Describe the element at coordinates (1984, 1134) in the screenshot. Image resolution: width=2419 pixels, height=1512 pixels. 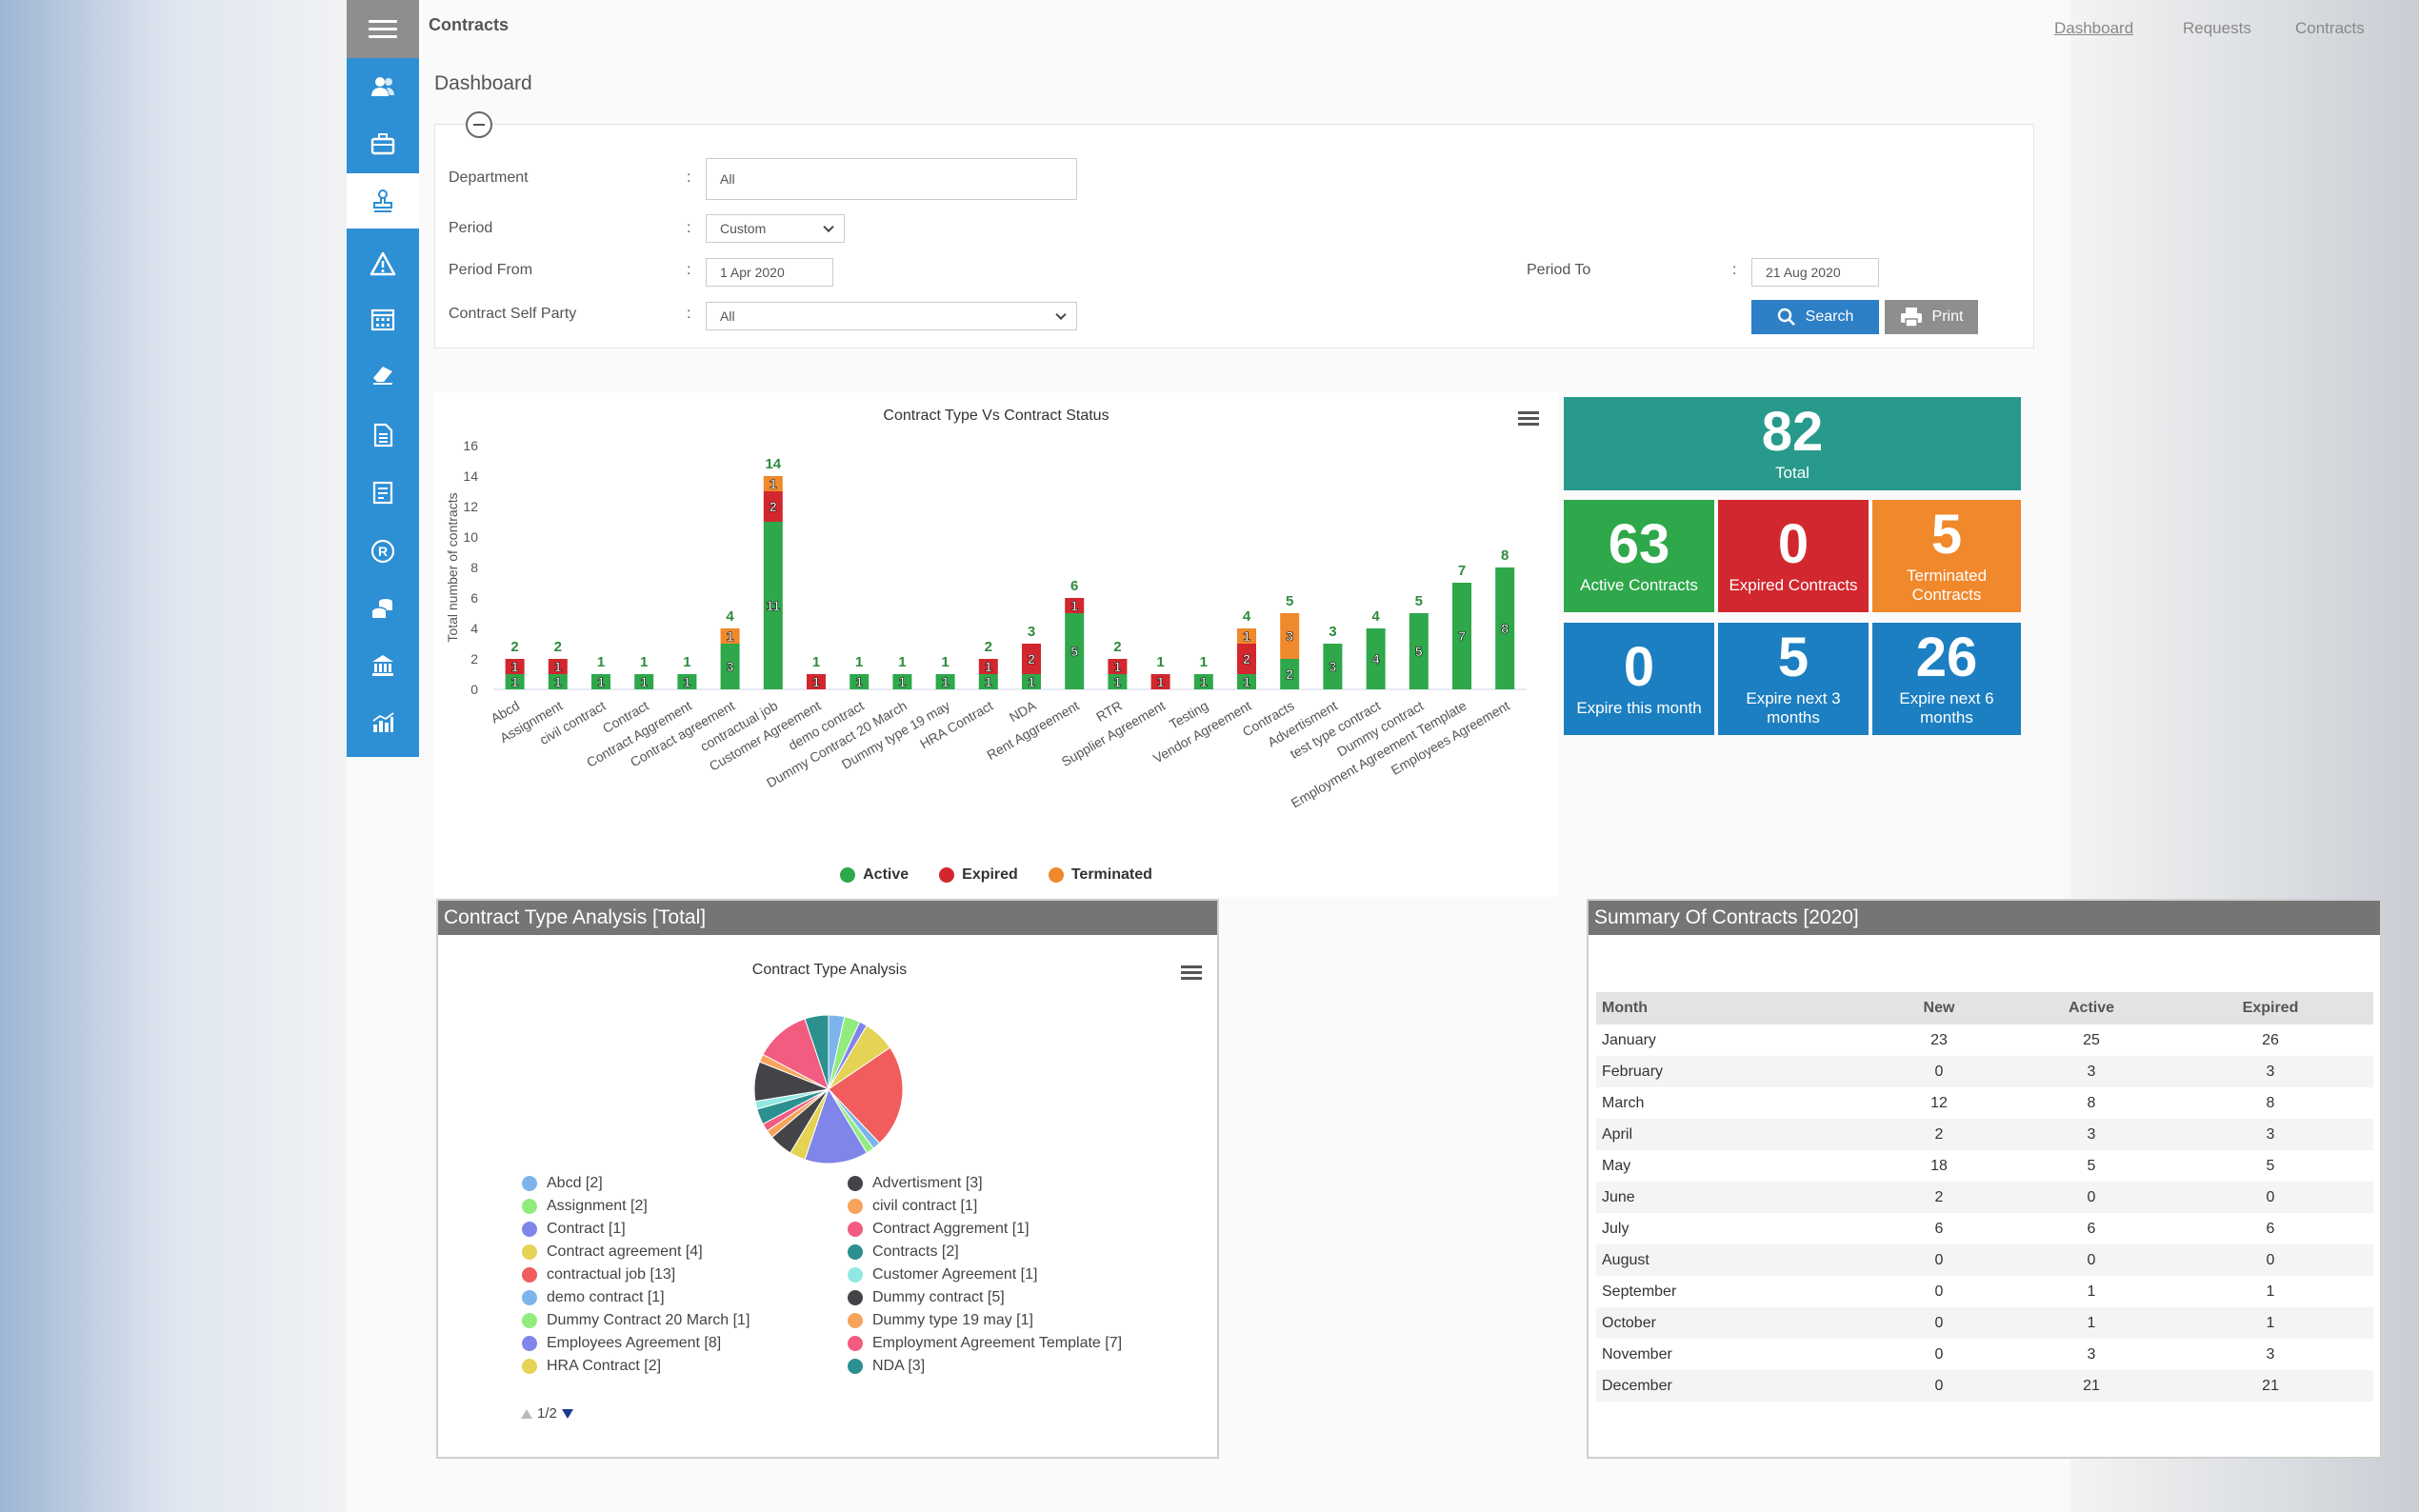
I see `table-row: April 2 3 3` at that location.